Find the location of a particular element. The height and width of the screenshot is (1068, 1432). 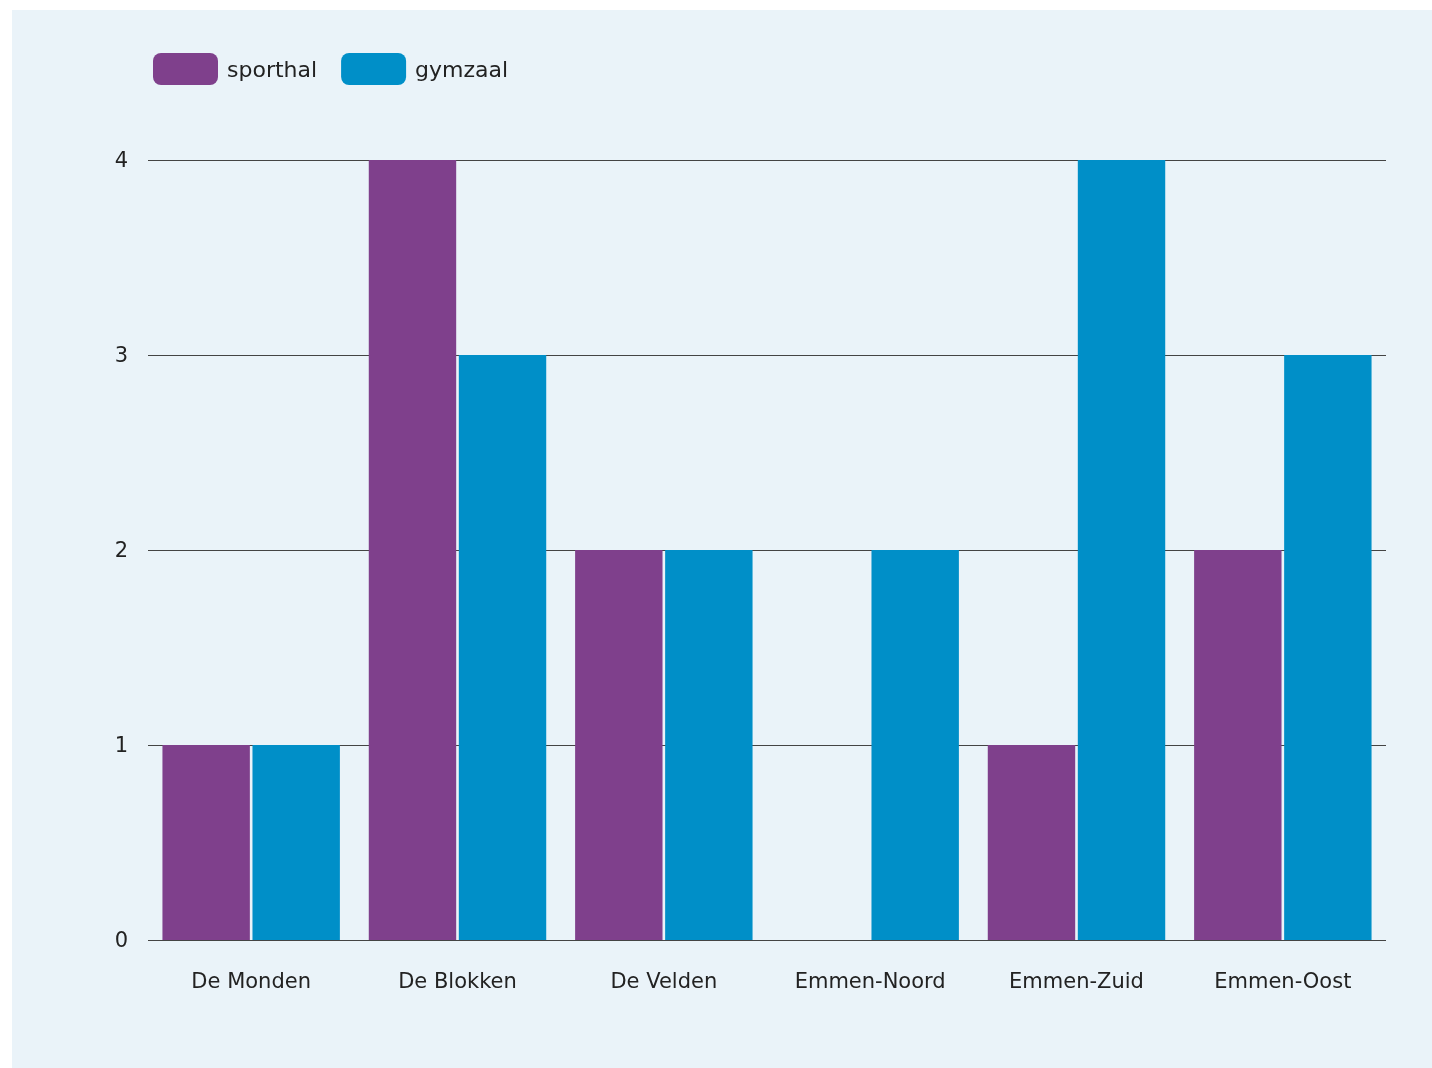

legend-label: sporthal is located at coordinates (272, 69).